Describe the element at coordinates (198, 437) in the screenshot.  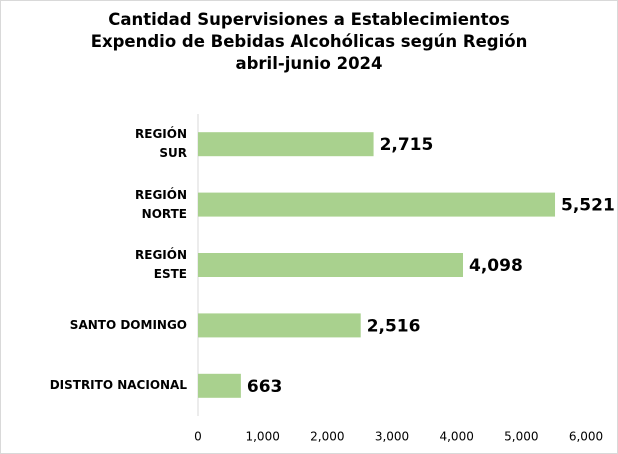
I see `x-tick-label: 0` at that location.